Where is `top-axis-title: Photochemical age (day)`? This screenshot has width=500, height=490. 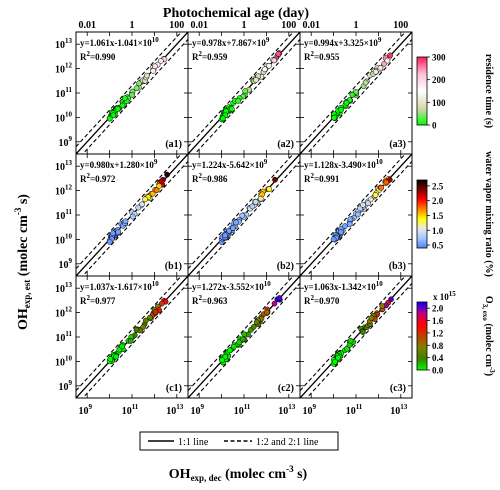 top-axis-title: Photochemical age (day) is located at coordinates (236, 13).